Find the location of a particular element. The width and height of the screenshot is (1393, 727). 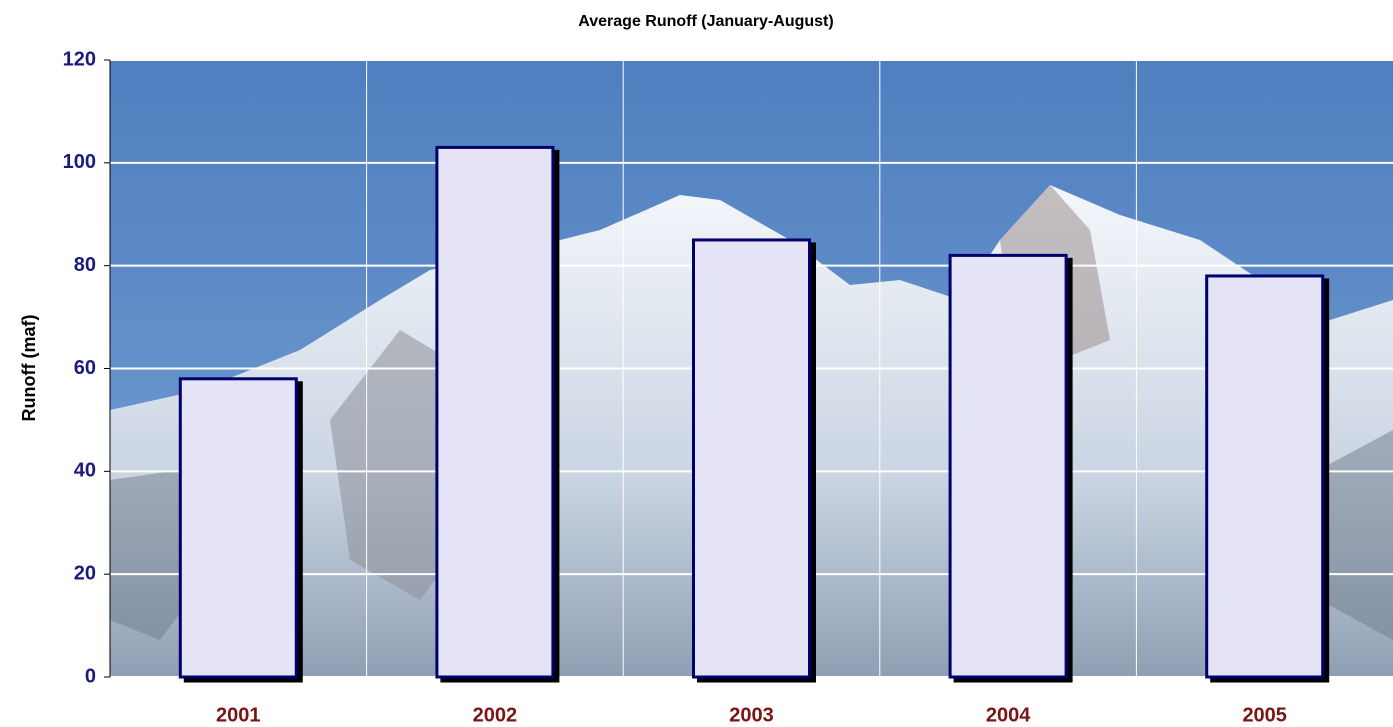

chart-title: Average Runoff (January-August) is located at coordinates (705, 21).